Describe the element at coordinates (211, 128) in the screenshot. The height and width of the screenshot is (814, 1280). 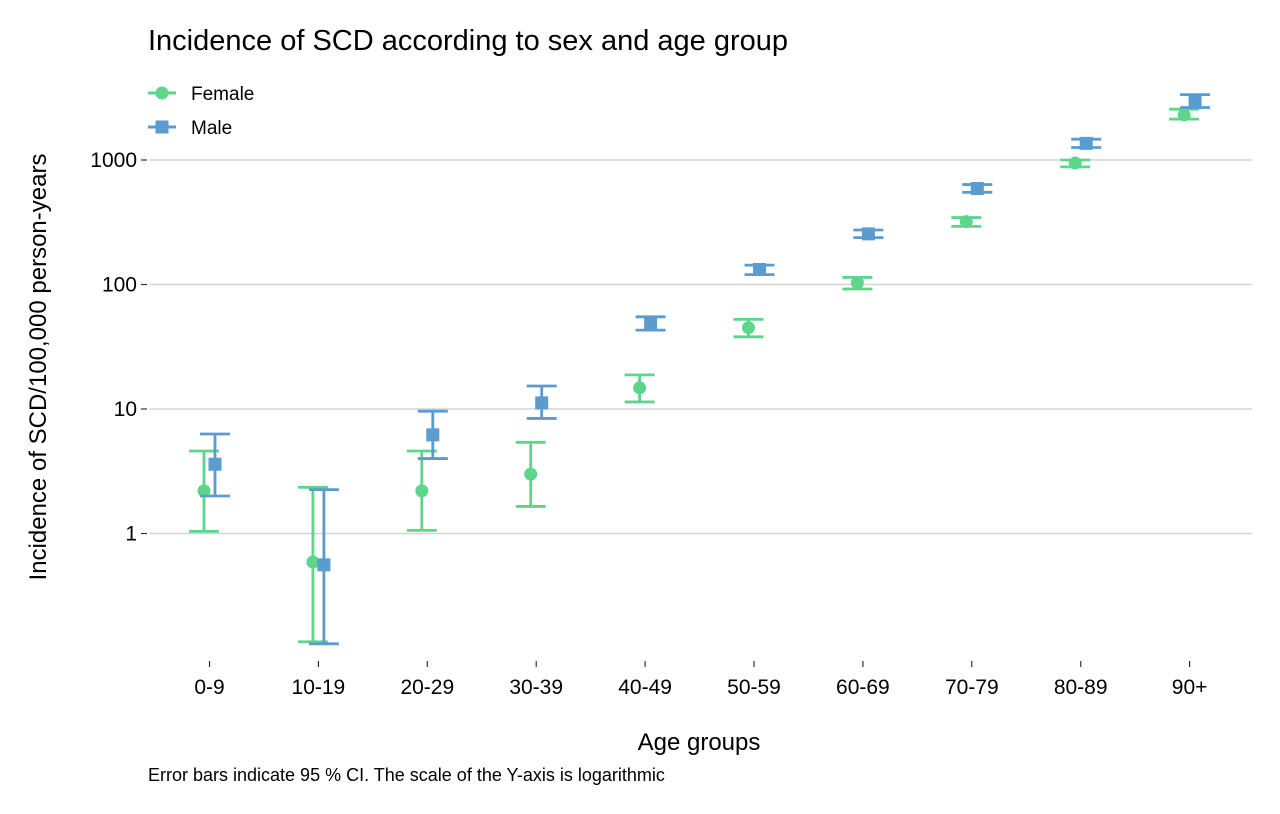
I see `legend-label-male: Male` at that location.